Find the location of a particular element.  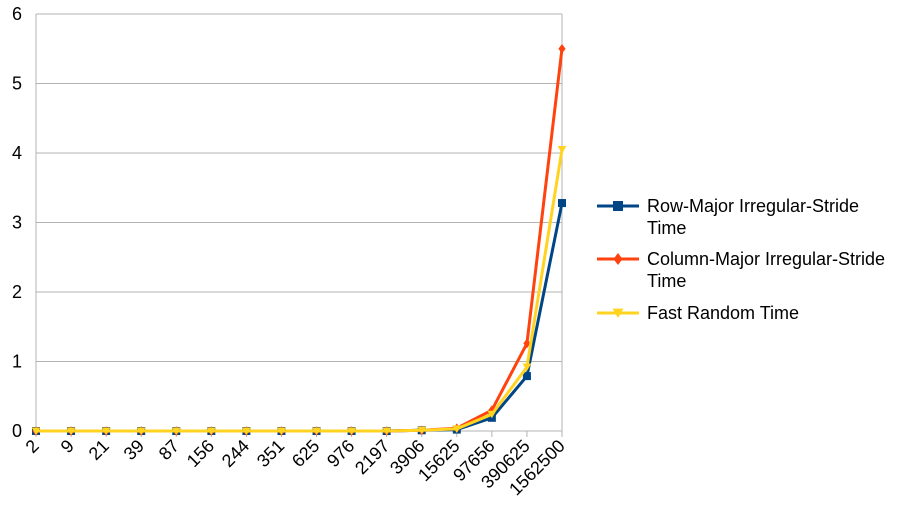

legend-label-line: Fast Random Time is located at coordinates (723, 313).